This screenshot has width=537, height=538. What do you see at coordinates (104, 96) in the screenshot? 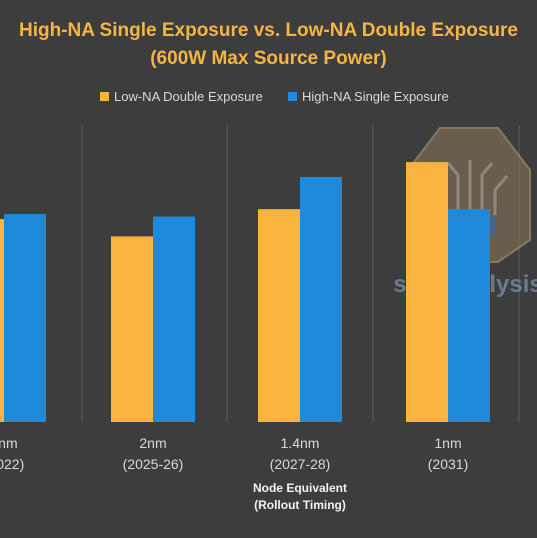
I see `legend-swatch-low-na` at bounding box center [104, 96].